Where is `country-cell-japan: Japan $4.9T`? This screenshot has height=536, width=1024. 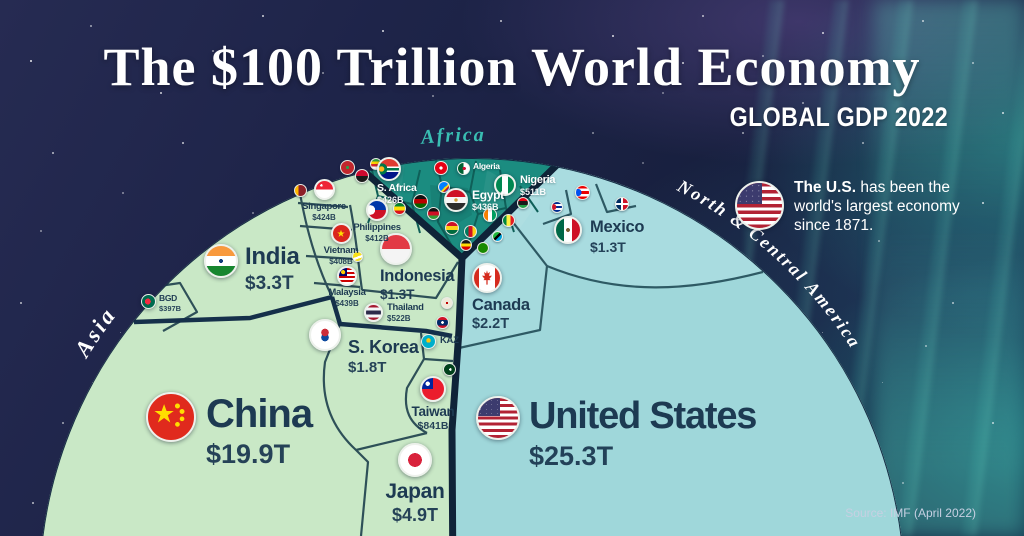 country-cell-japan: Japan $4.9T is located at coordinates (415, 483).